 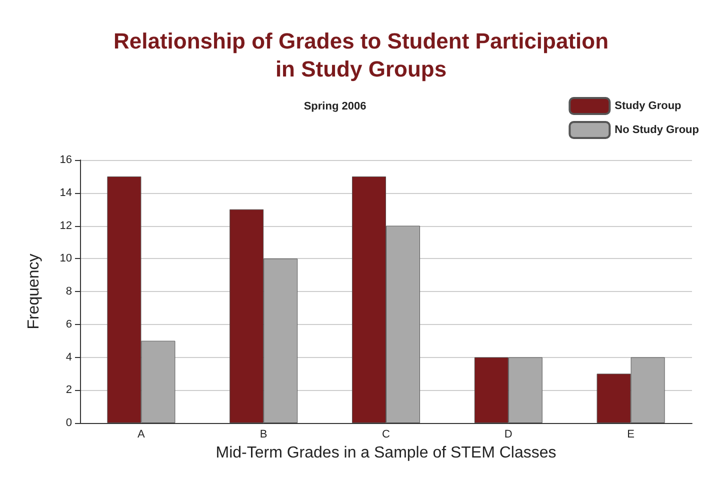 What do you see at coordinates (142, 434) in the screenshot?
I see `x-tick-label: A` at bounding box center [142, 434].